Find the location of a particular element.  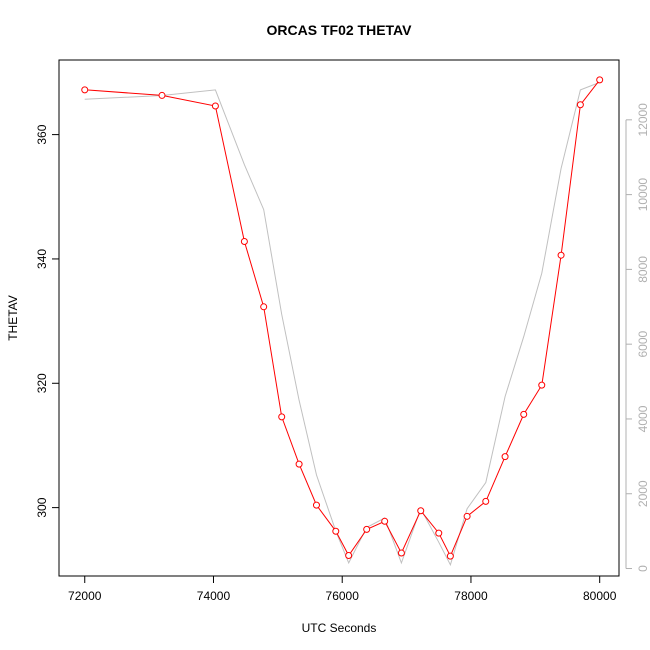

y2-tick-label: 12000 is located at coordinates (643, 120).